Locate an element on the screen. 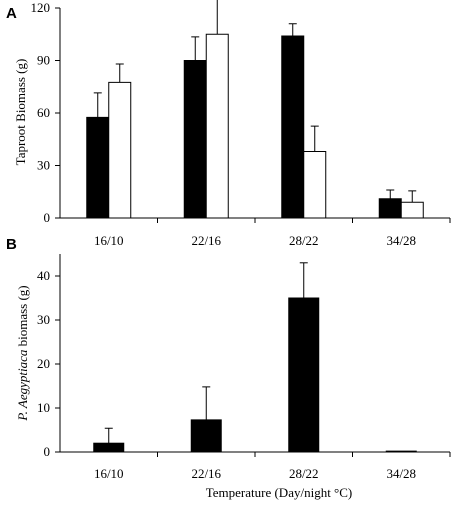  panel-b-x-tick-label: 34/28 is located at coordinates (401, 473).